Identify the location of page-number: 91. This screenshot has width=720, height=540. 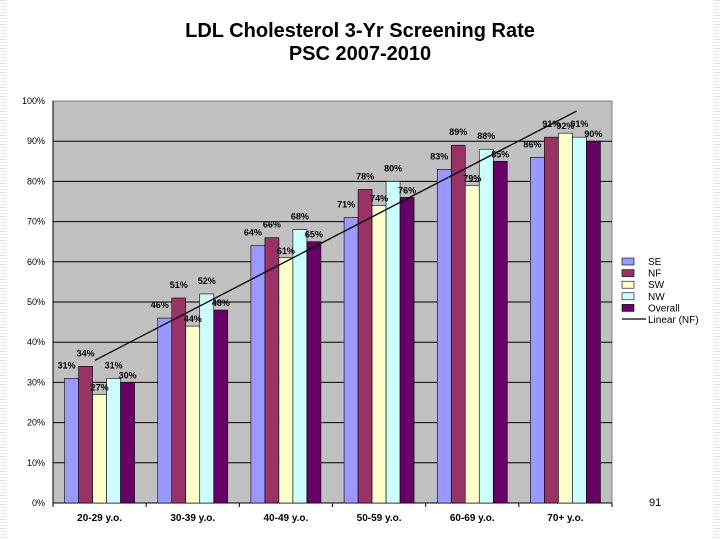
(655, 503).